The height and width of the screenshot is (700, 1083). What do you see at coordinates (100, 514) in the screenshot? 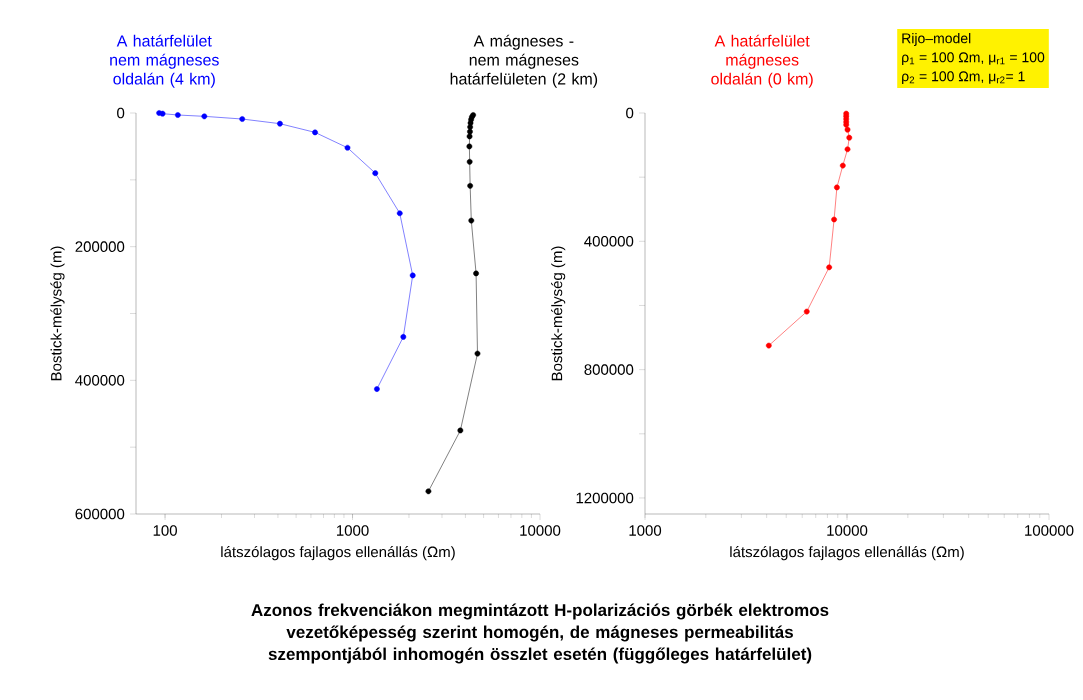
I see `y-tick-label: 600000` at bounding box center [100, 514].